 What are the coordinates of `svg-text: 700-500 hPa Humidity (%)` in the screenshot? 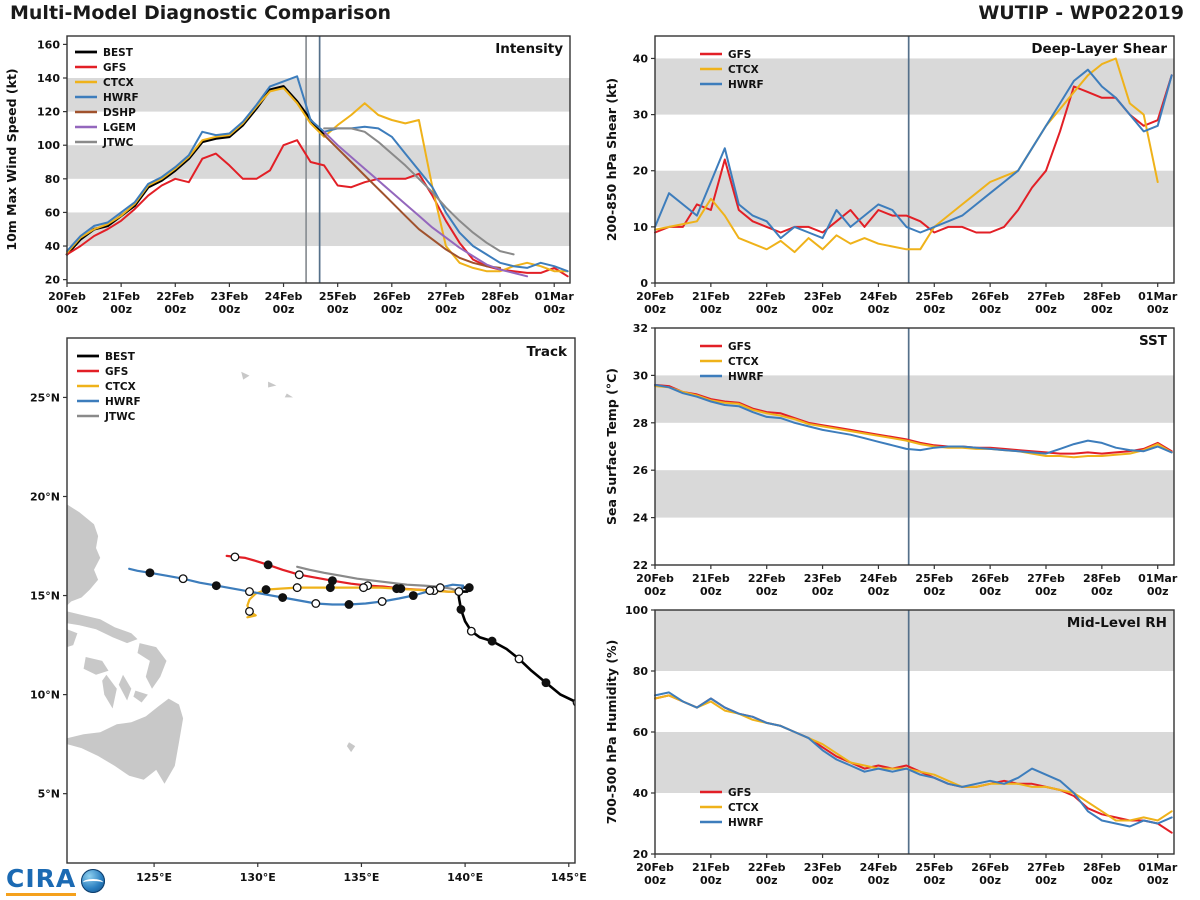 It's located at (611, 732).